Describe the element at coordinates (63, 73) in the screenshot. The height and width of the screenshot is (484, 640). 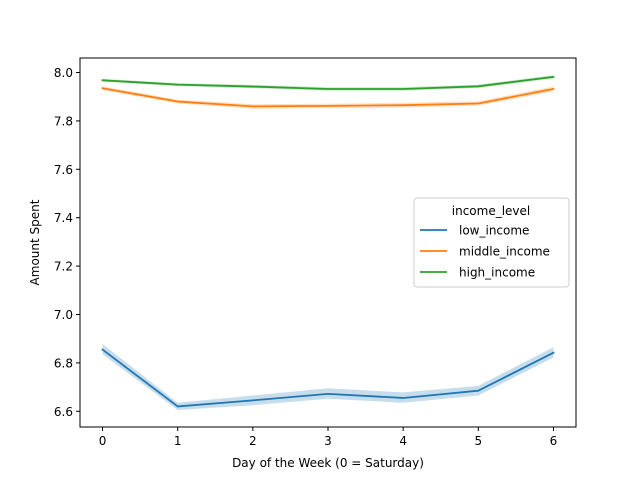
I see `y-tick-label: 8.0` at that location.